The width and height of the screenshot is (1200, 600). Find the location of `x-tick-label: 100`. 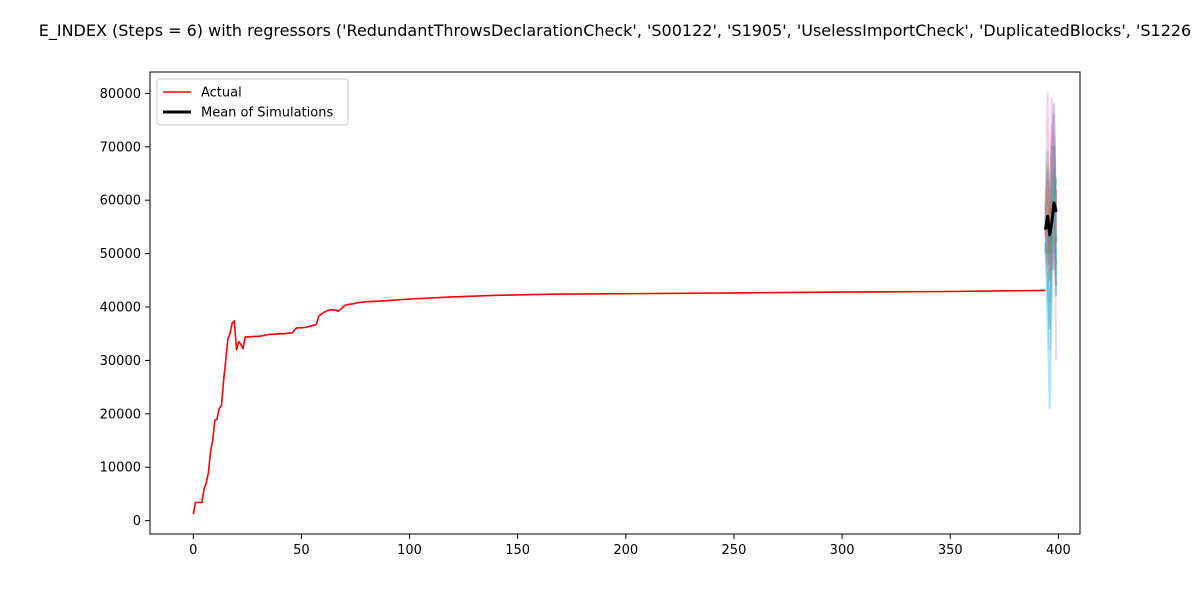

x-tick-label: 100 is located at coordinates (409, 550).